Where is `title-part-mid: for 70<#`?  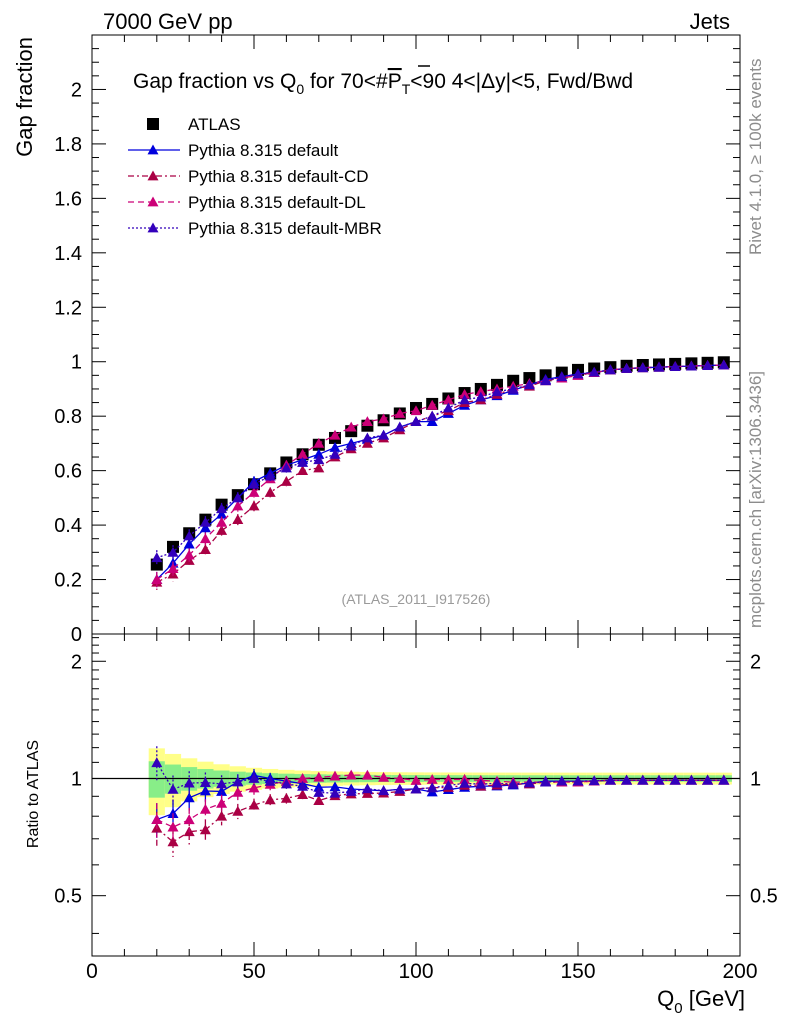 title-part-mid: for 70<# is located at coordinates (346, 81).